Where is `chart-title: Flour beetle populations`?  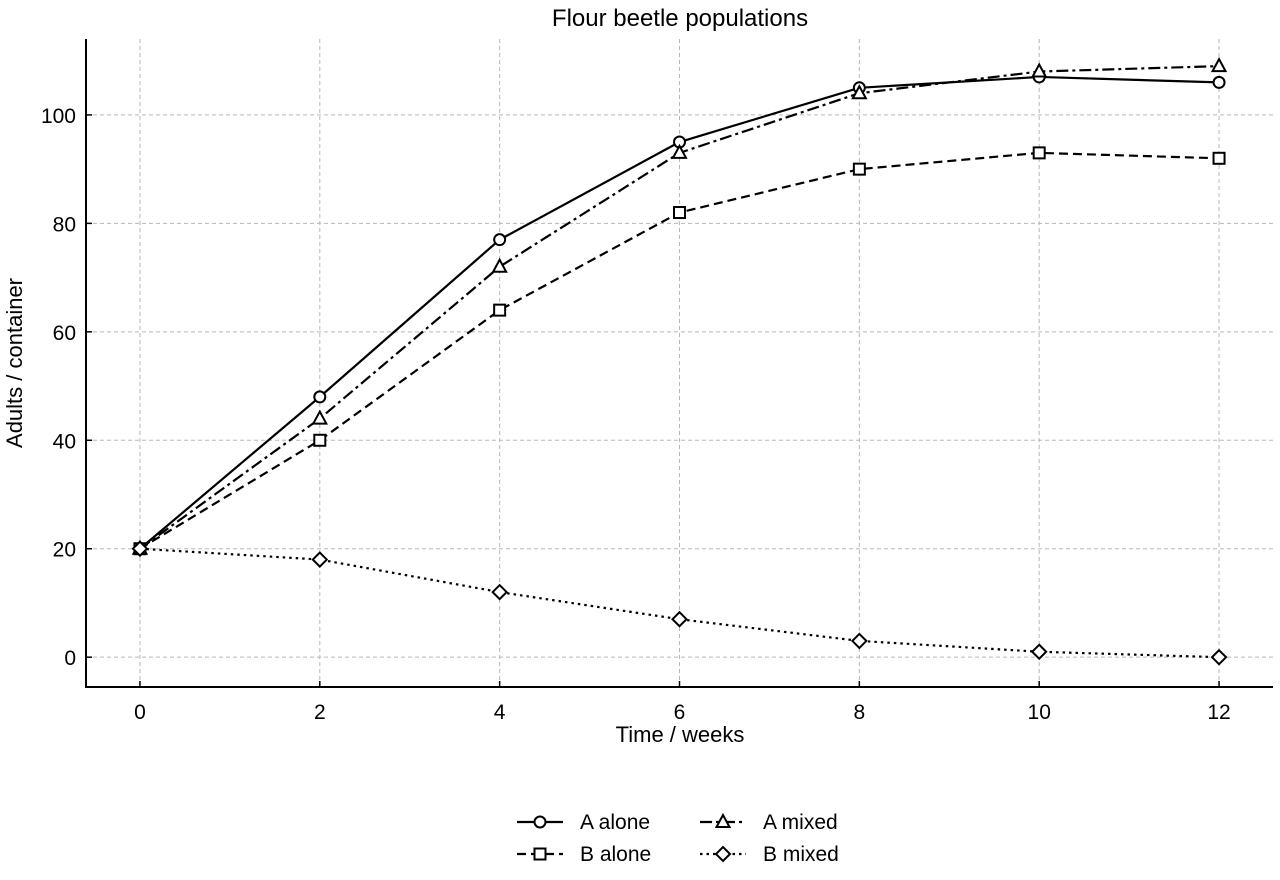
chart-title: Flour beetle populations is located at coordinates (680, 18).